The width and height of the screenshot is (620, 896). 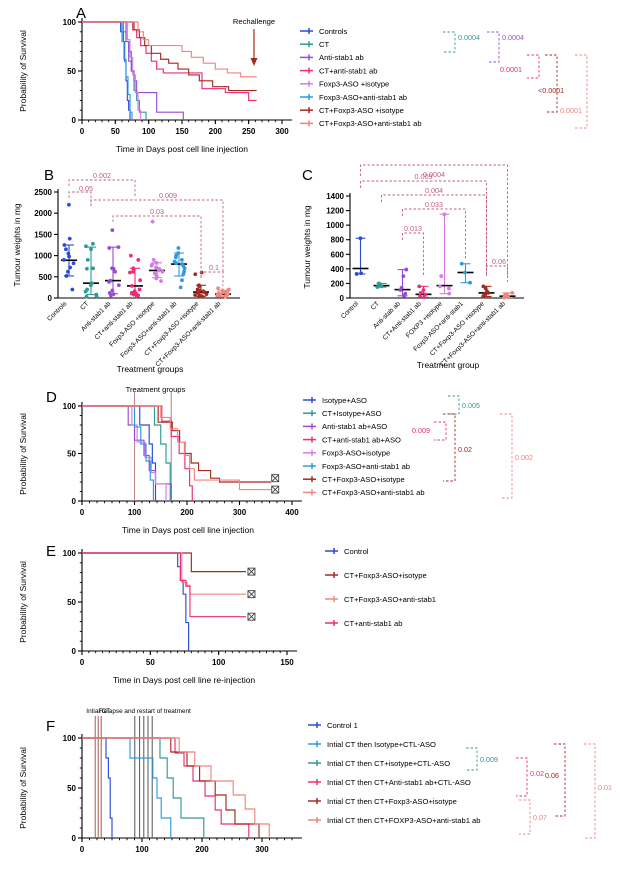 I want to click on panel-a-legend-item: CT+anti-stab1 ab, so click(x=338, y=70).